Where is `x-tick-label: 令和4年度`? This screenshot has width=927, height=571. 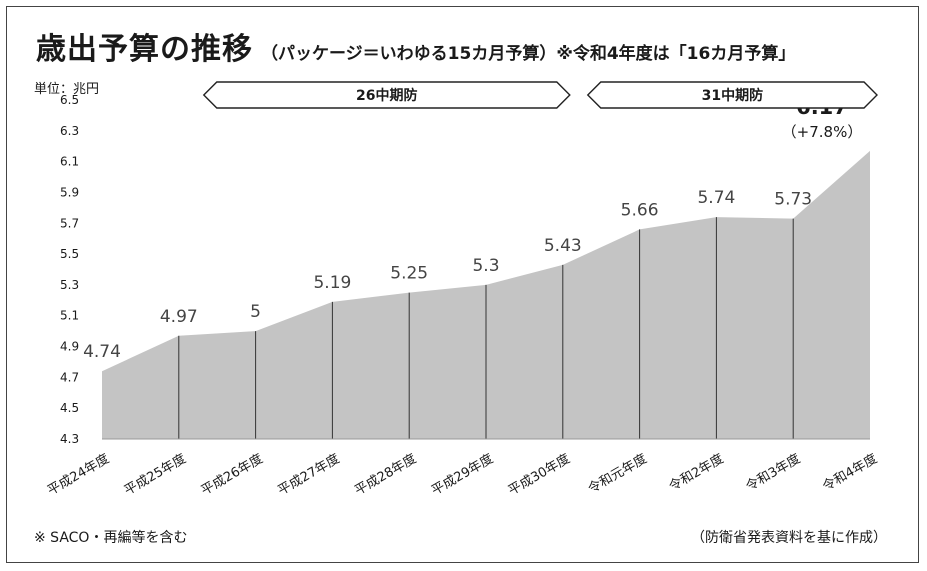
x-tick-label: 令和4年度 is located at coordinates (850, 473).